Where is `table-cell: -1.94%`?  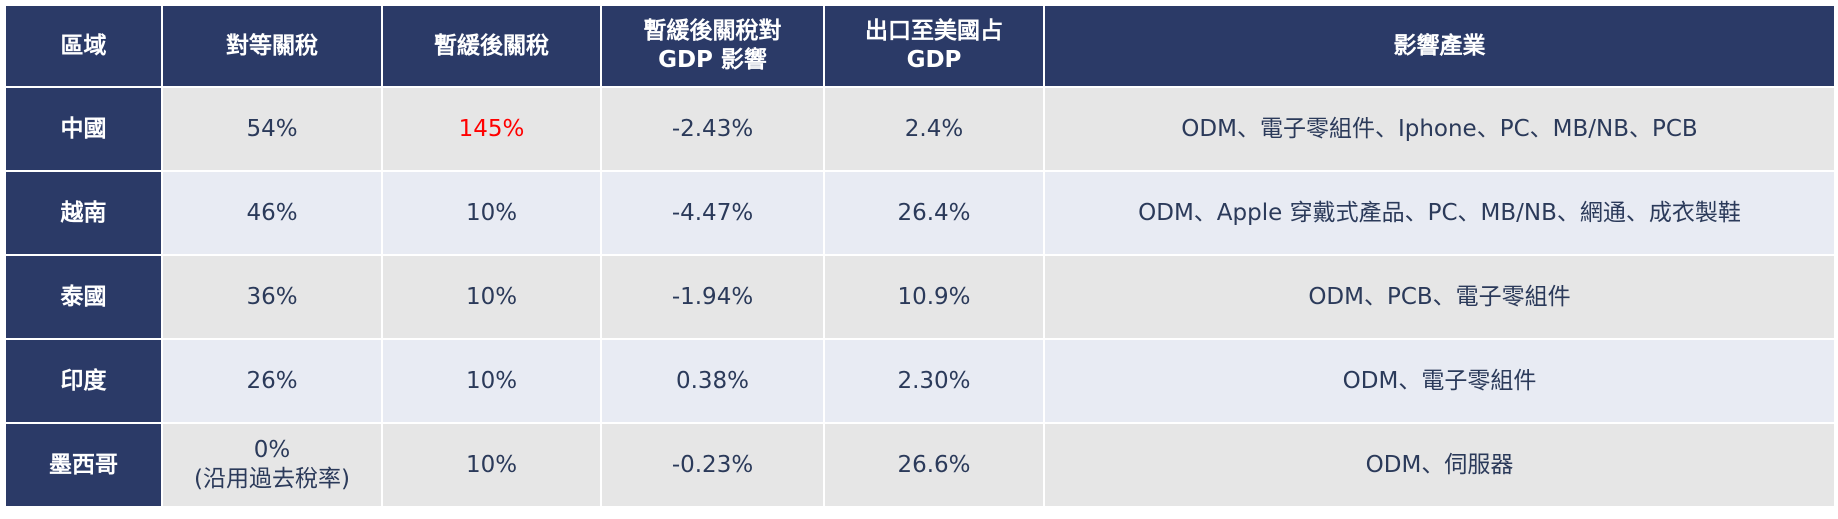 table-cell: -1.94% is located at coordinates (712, 297).